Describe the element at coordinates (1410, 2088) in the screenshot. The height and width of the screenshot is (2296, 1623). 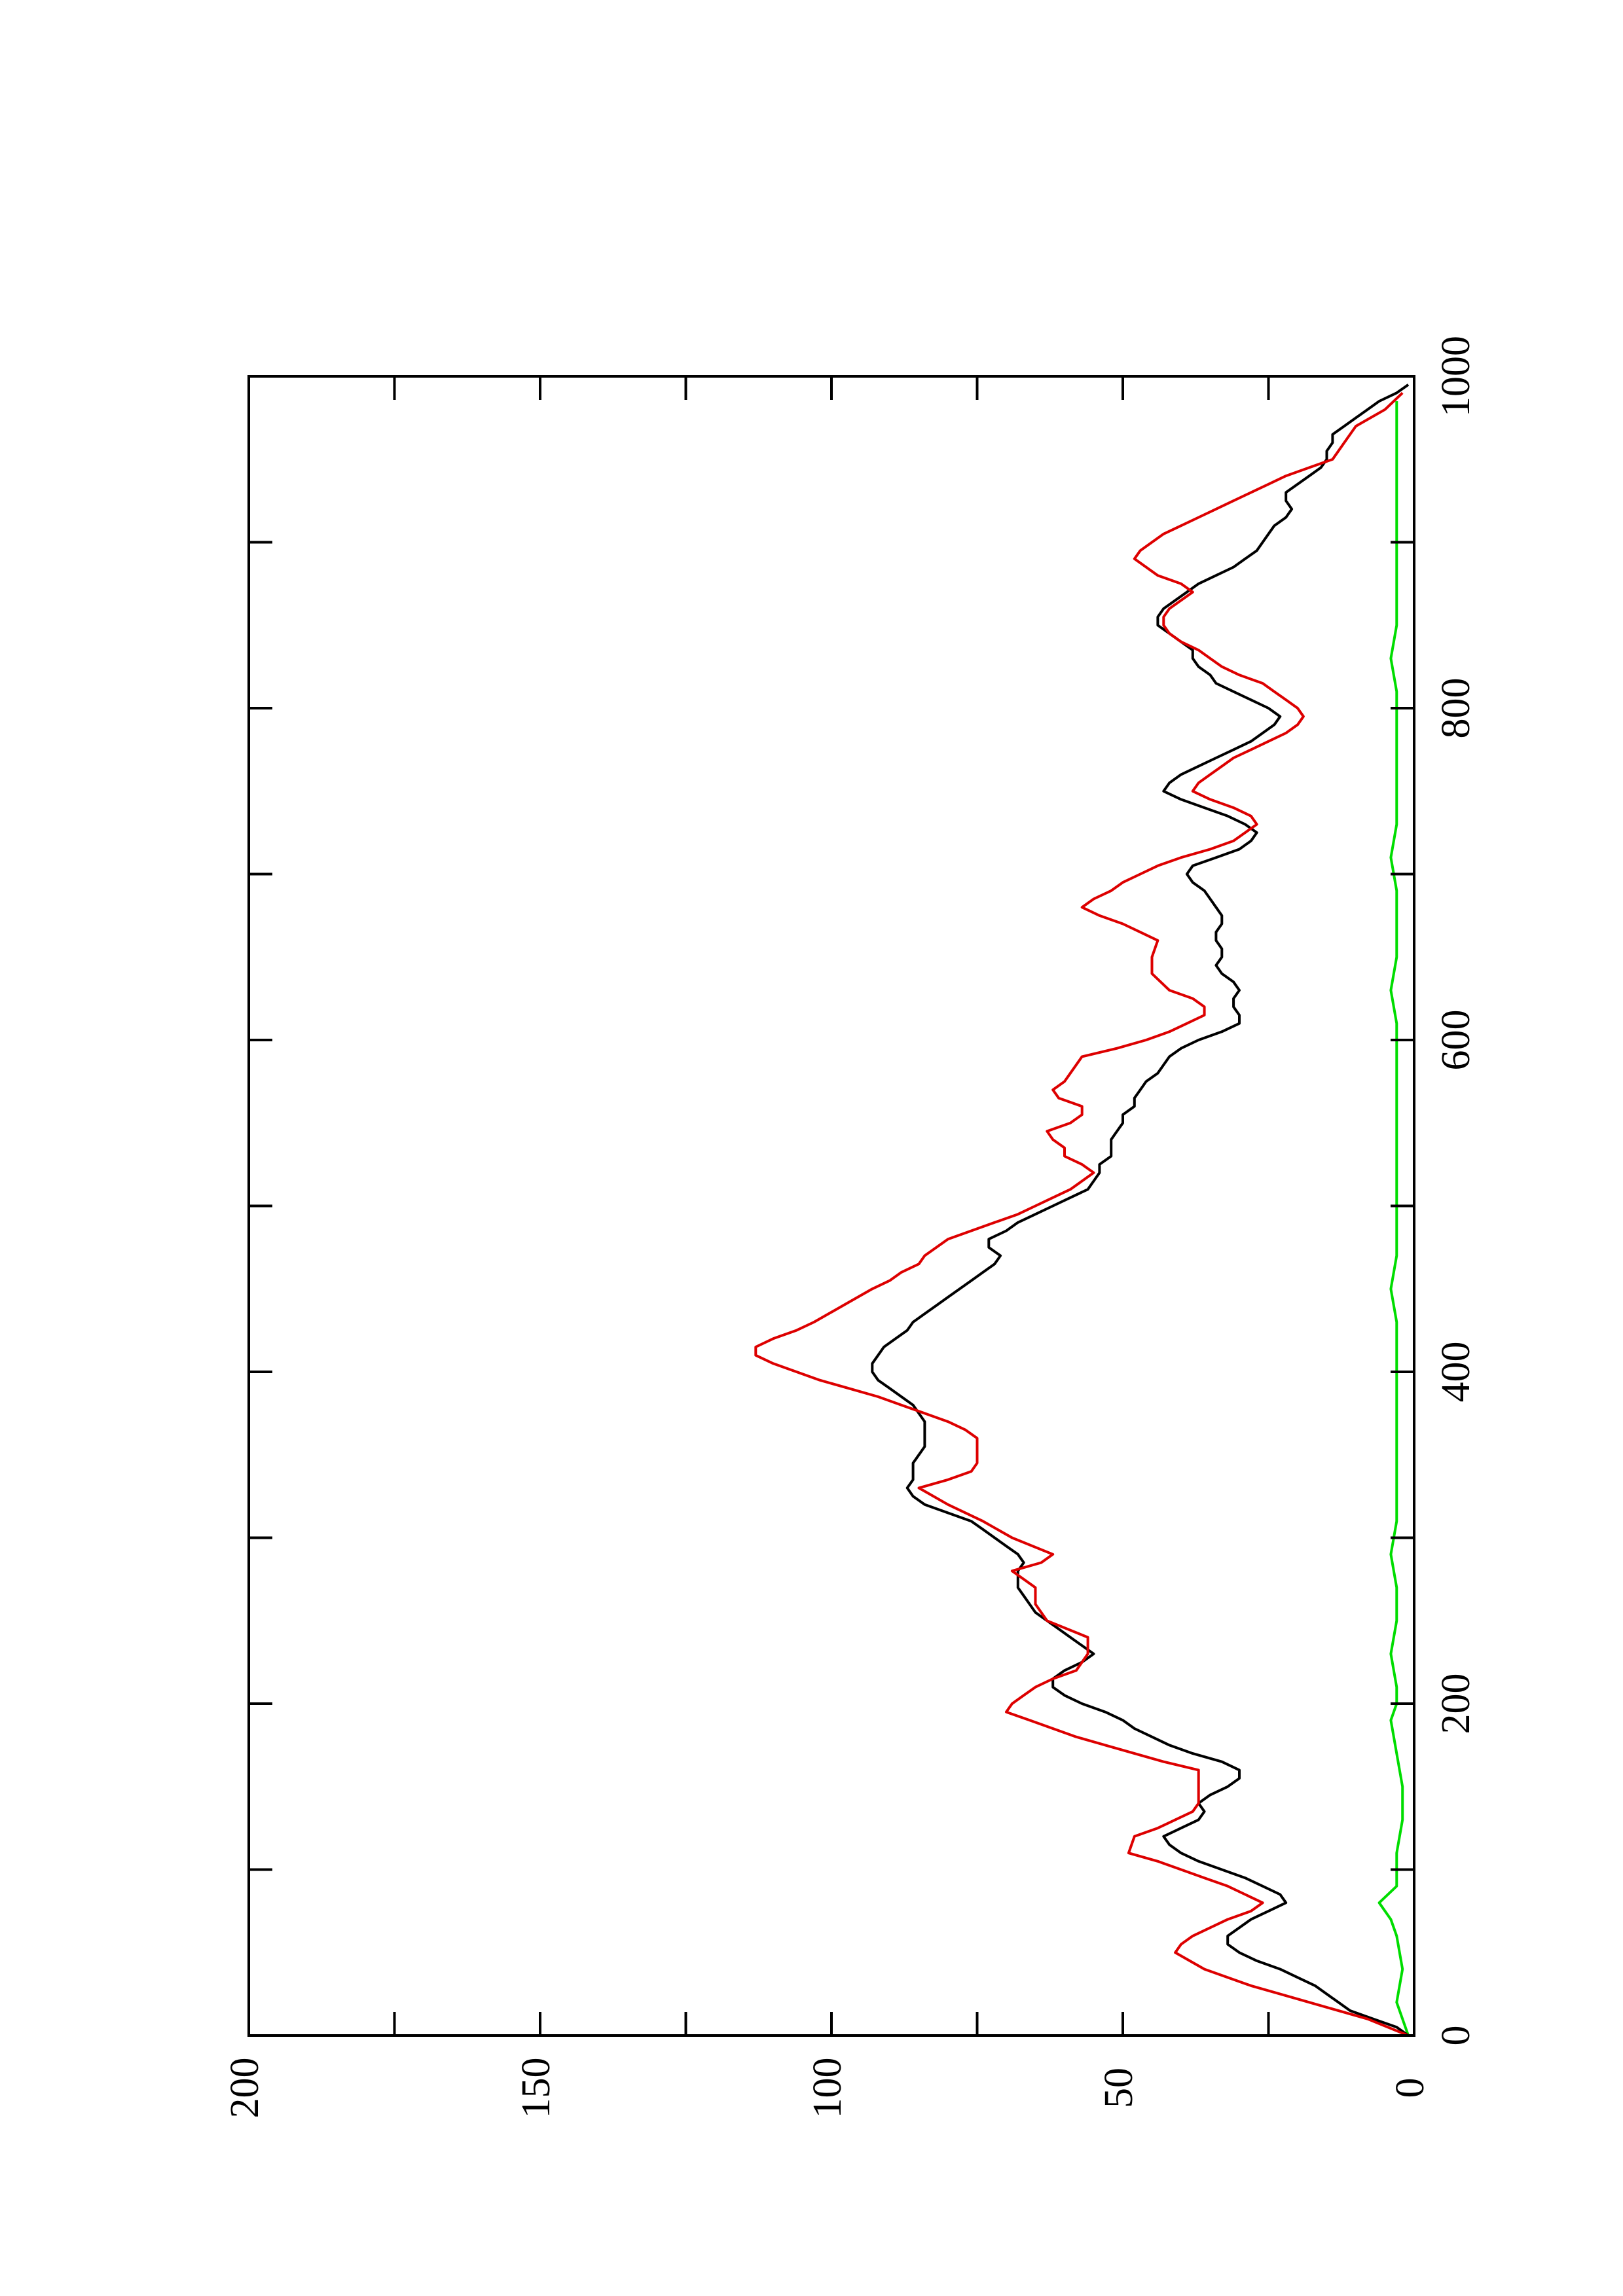
I see `y-tick-label: 0` at that location.